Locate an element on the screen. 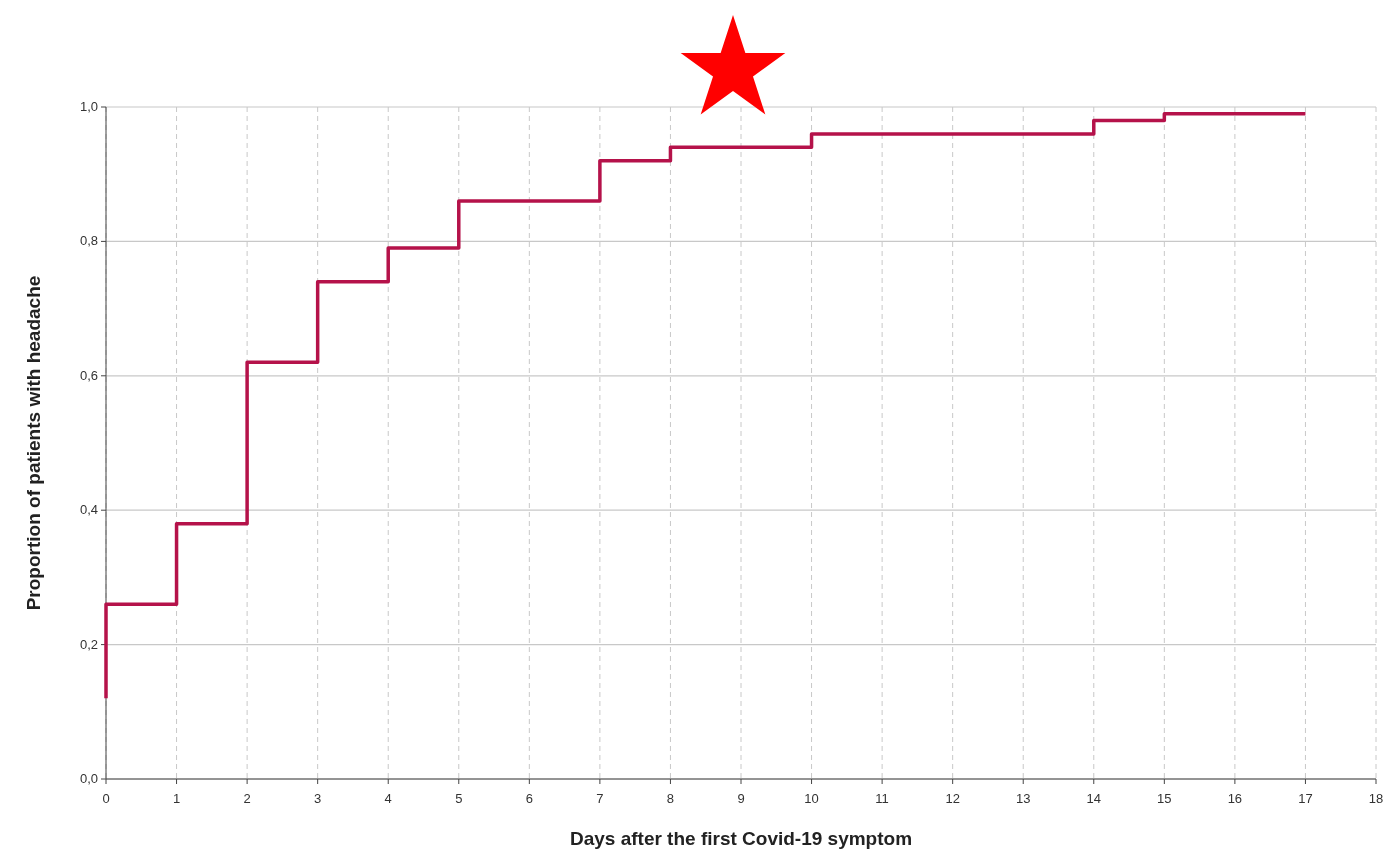 This screenshot has height=849, width=1383. x-tick-label: 2 is located at coordinates (247, 798).